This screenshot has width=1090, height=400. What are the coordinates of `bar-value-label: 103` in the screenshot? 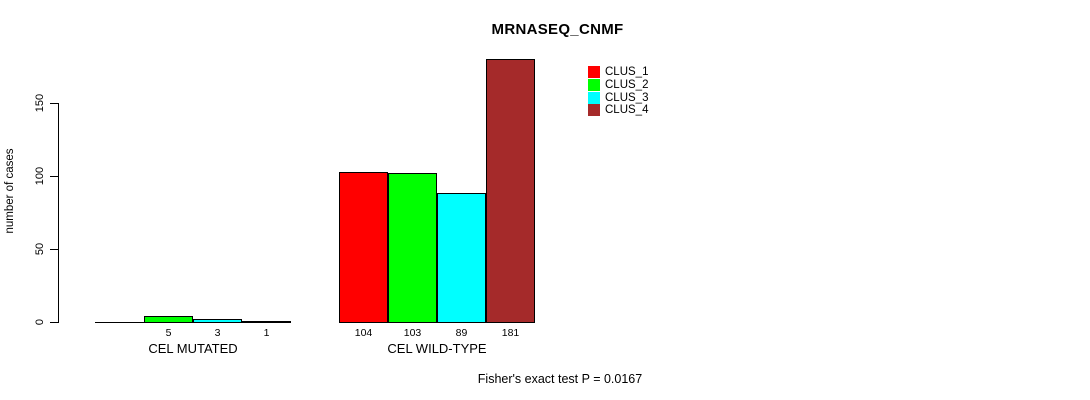 It's located at (412, 333).